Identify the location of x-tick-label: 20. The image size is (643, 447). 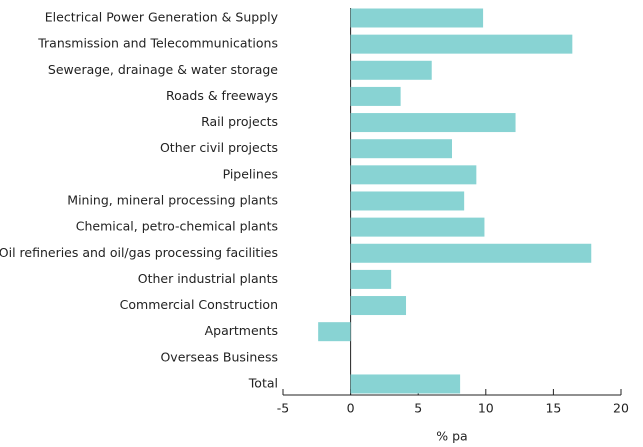
(621, 408).